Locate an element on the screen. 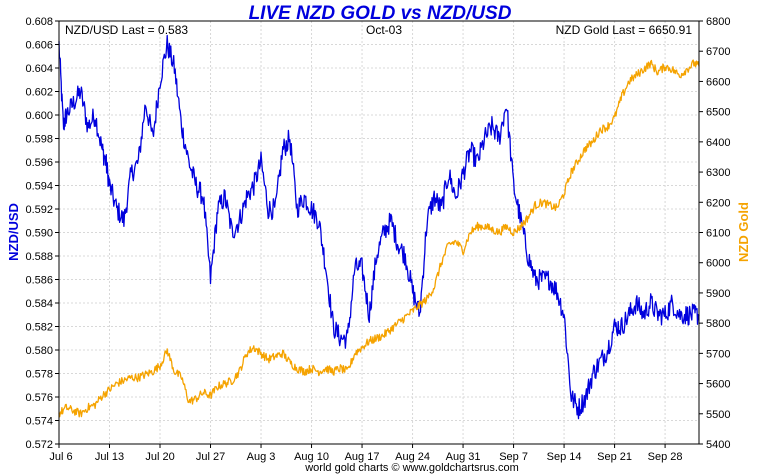 The image size is (760, 475). x-tick-label: Jul 13 is located at coordinates (109, 457).